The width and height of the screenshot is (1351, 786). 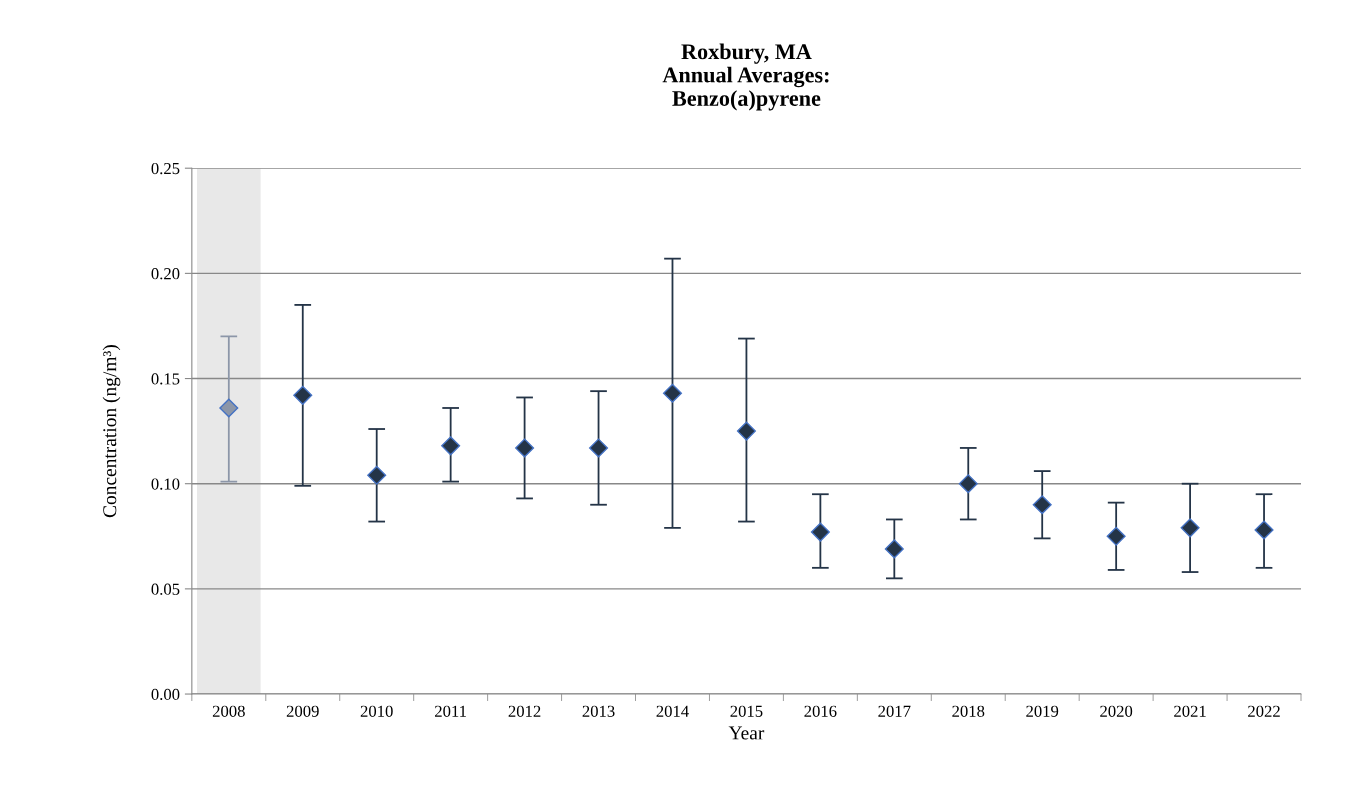 What do you see at coordinates (968, 711) in the screenshot?
I see `x-tick-label: 2018` at bounding box center [968, 711].